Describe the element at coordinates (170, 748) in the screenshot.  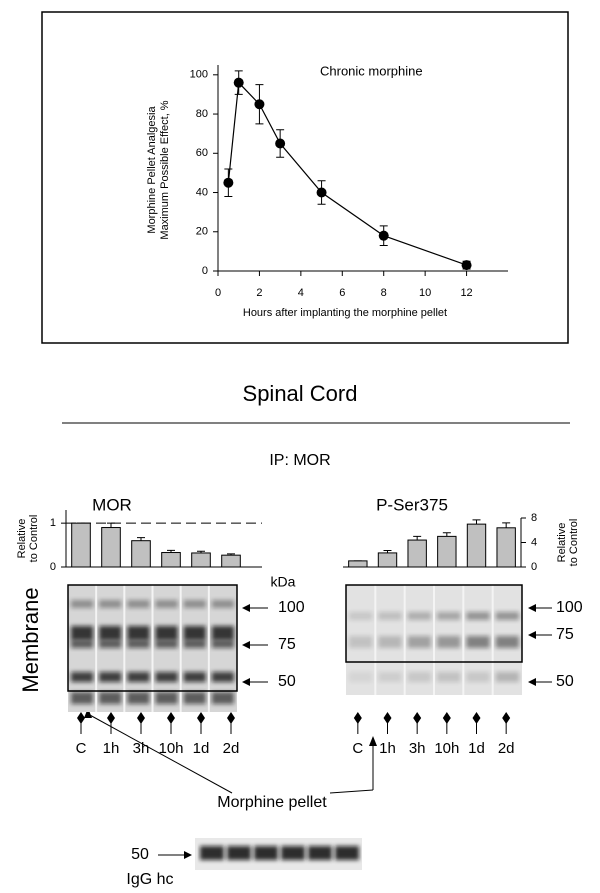
I see `lane-label: 10h` at that location.